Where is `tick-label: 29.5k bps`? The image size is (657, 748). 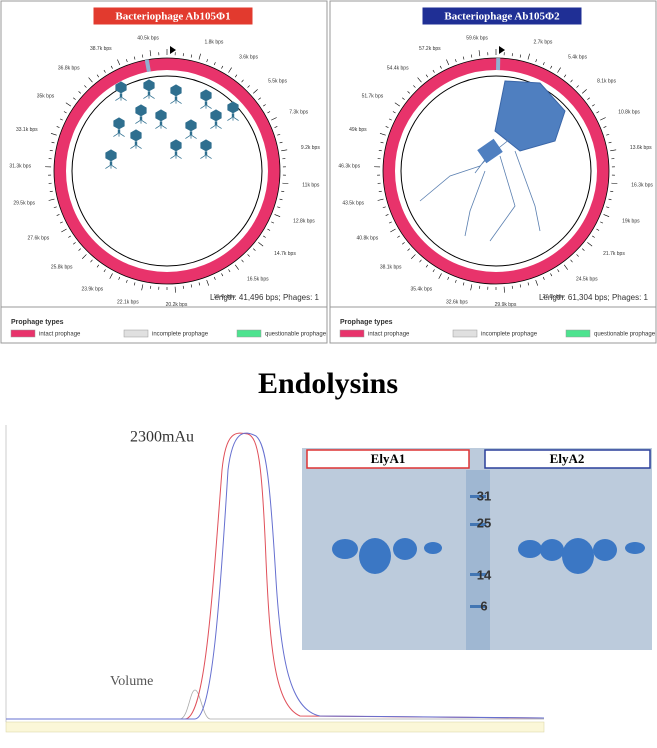
tick-label: 29.5k bps is located at coordinates (24, 204).